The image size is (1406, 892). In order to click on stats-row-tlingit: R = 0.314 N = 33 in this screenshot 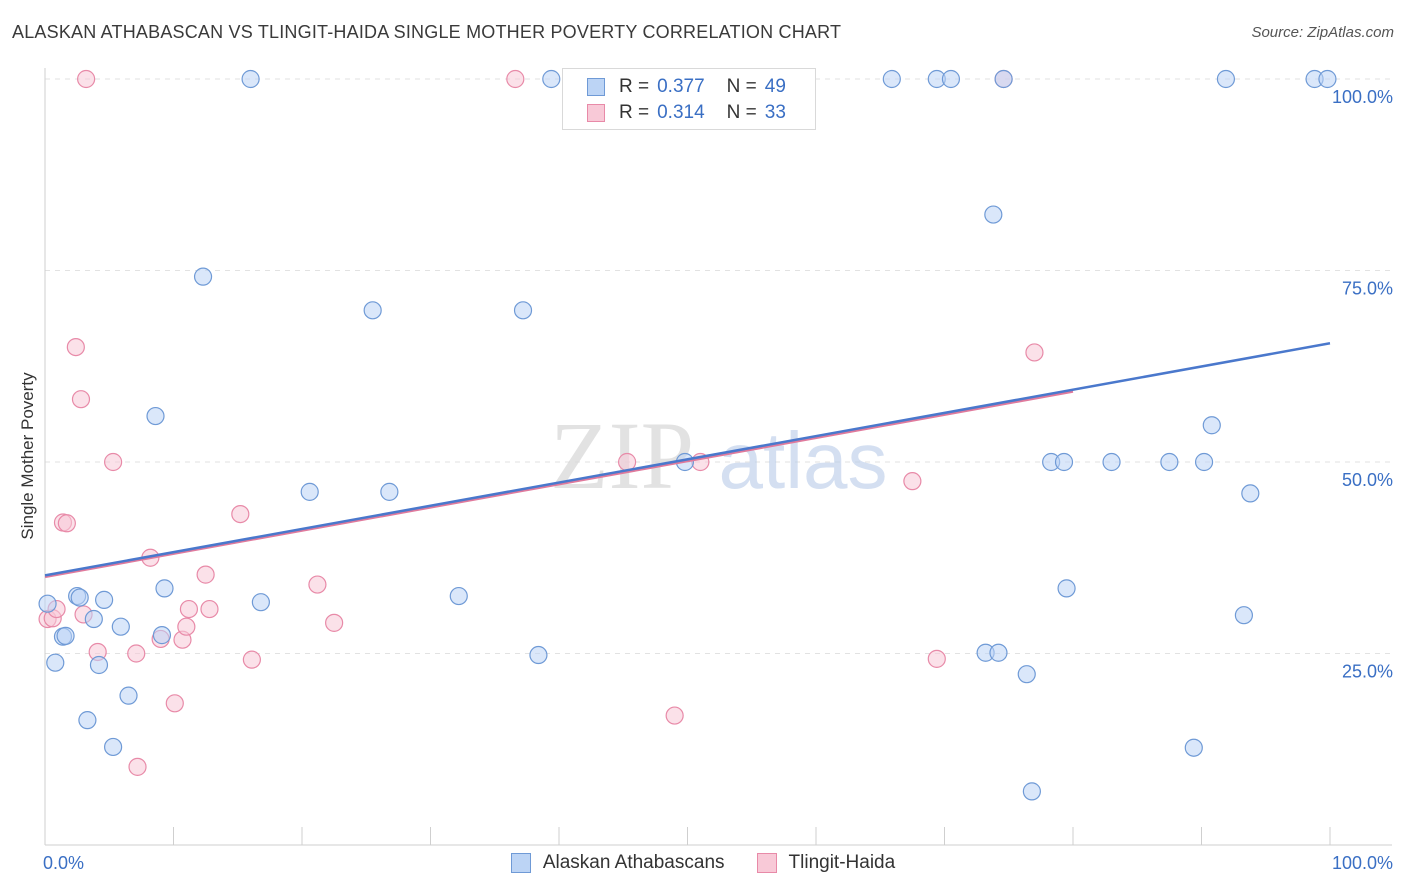, I will do `click(686, 113)`.